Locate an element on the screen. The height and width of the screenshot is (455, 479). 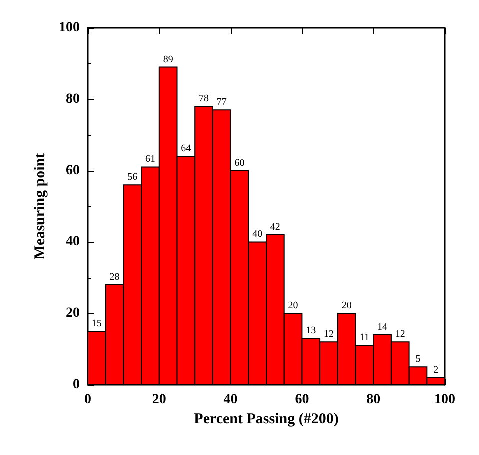
y-tick-label: 20 is located at coordinates (73, 314).